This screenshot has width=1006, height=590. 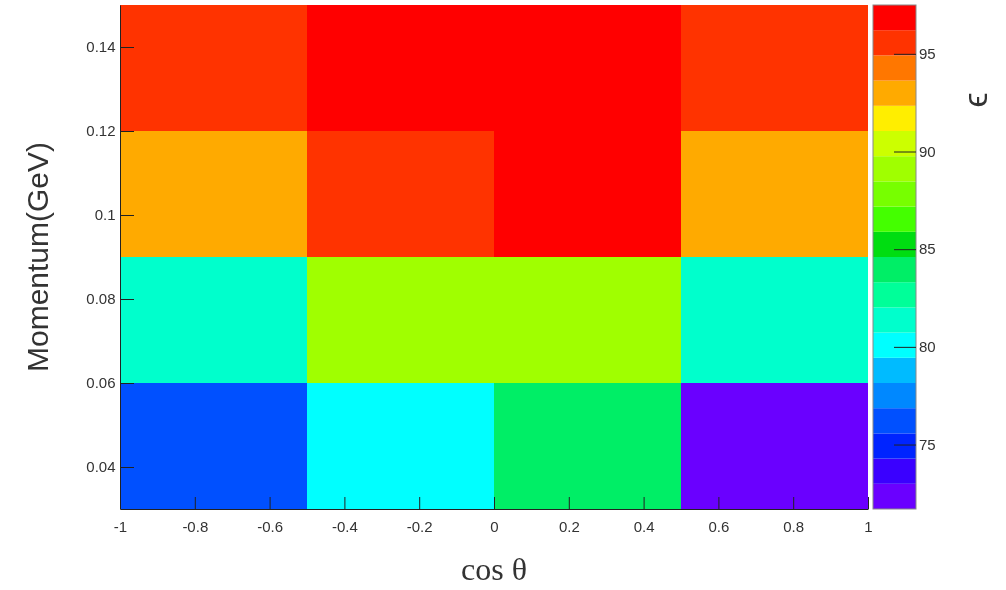 I want to click on y-tick-label: 0.06, so click(x=101, y=383).